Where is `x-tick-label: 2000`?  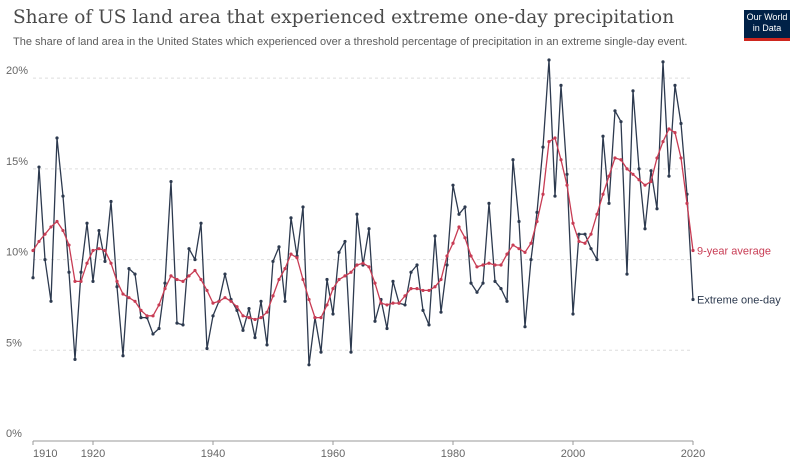
x-tick-label: 2000 is located at coordinates (573, 454).